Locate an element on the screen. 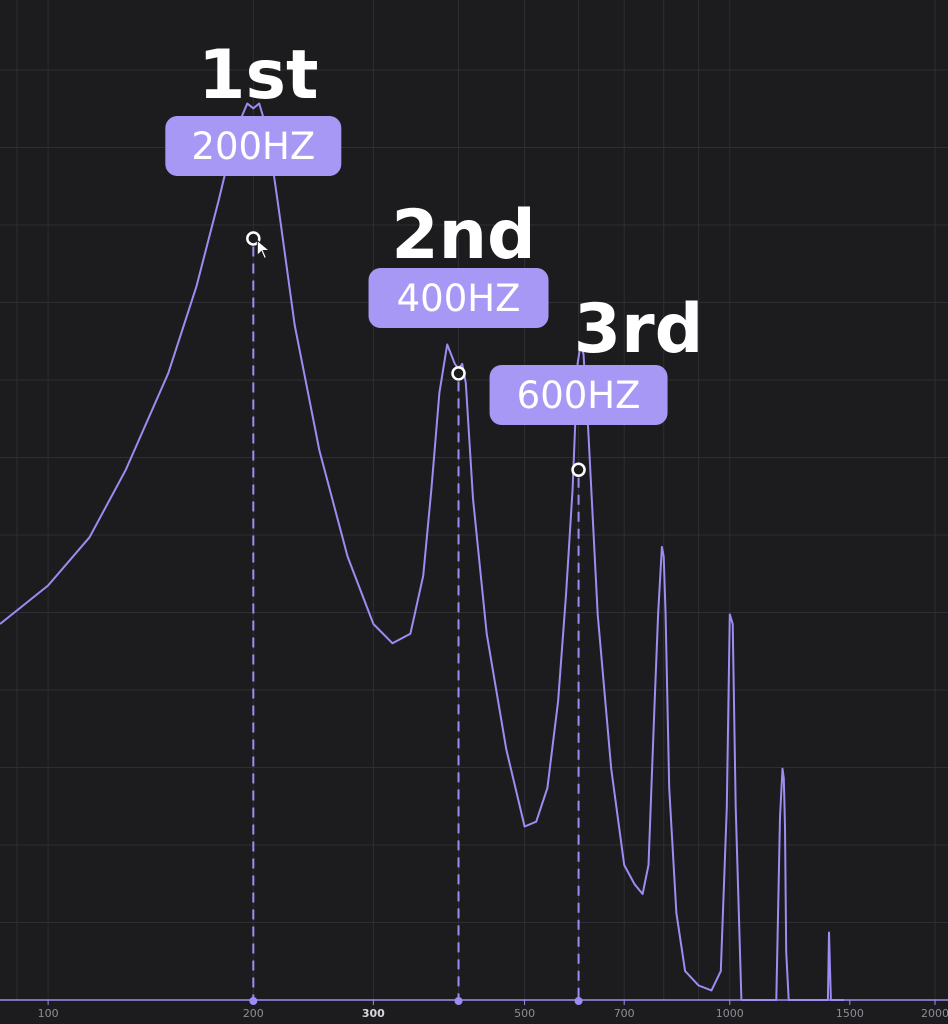  harmonic-title: 2nd is located at coordinates (463, 235).